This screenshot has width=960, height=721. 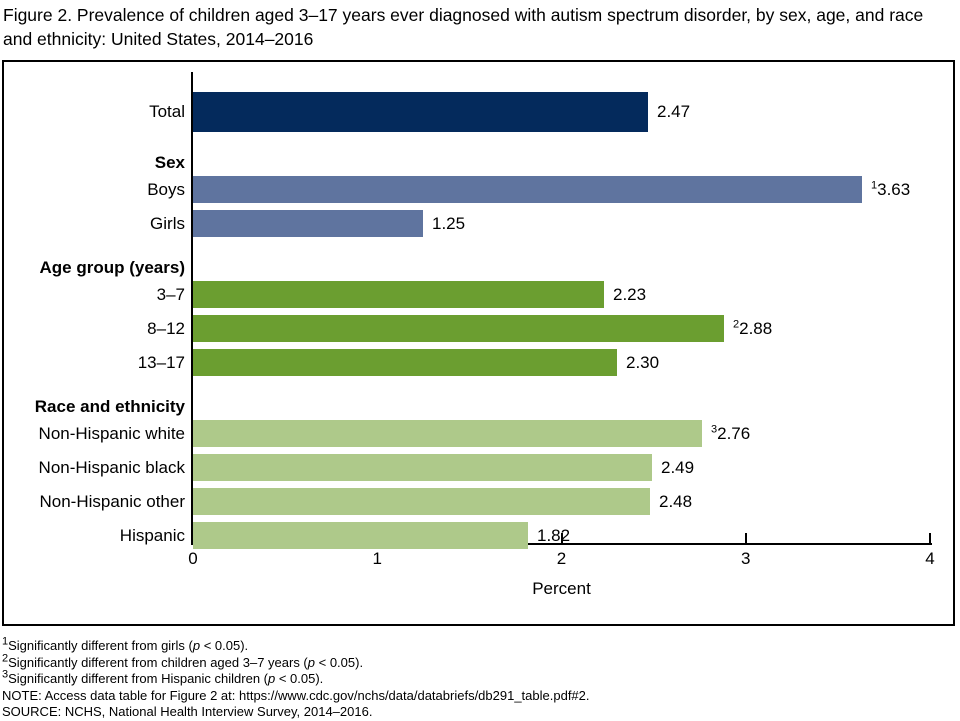 I want to click on bar-label: Non-Hispanic white, so click(x=111, y=433).